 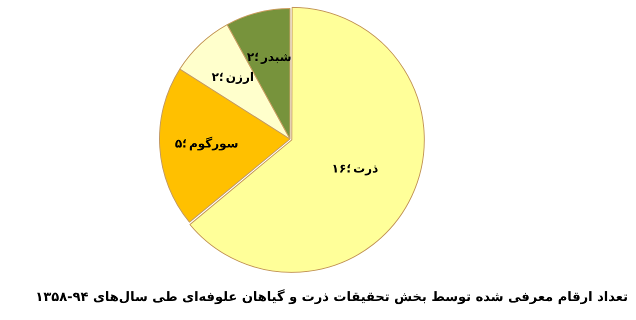 I want to click on slice-label: سورگوم, so click(x=213, y=143).